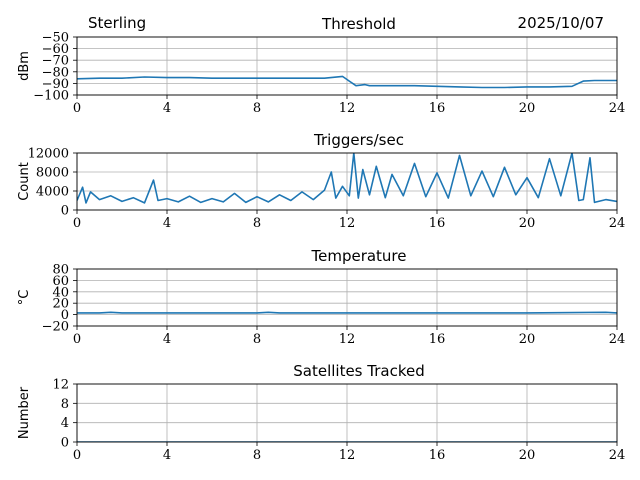 Image resolution: width=640 pixels, height=480 pixels. What do you see at coordinates (55, 72) in the screenshot?
I see `y-tick-label: −80` at bounding box center [55, 72].